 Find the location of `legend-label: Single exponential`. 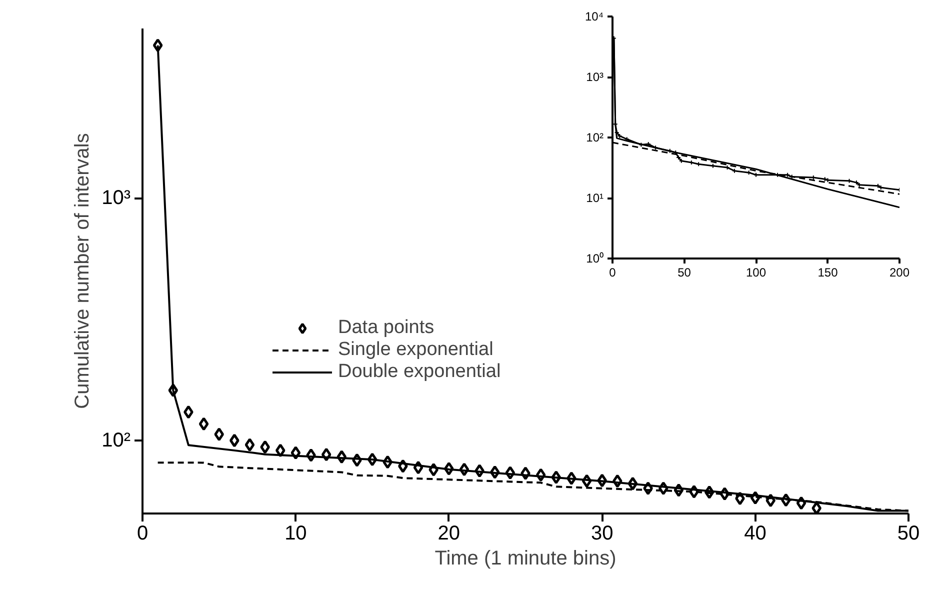

legend-label: Single exponential is located at coordinates (416, 350).